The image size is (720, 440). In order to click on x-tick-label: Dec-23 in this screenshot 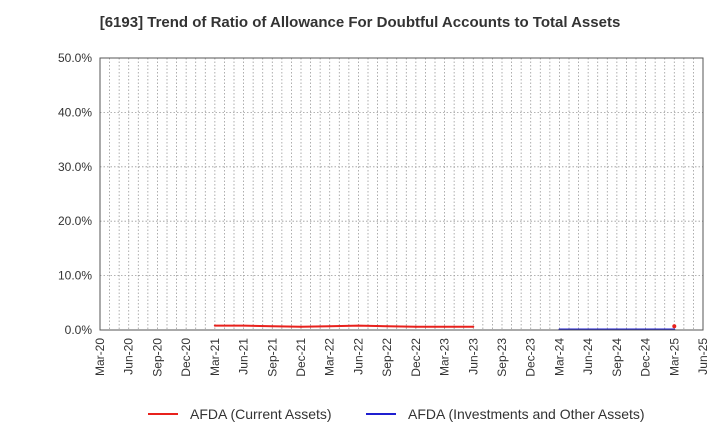, I will do `click(531, 357)`.